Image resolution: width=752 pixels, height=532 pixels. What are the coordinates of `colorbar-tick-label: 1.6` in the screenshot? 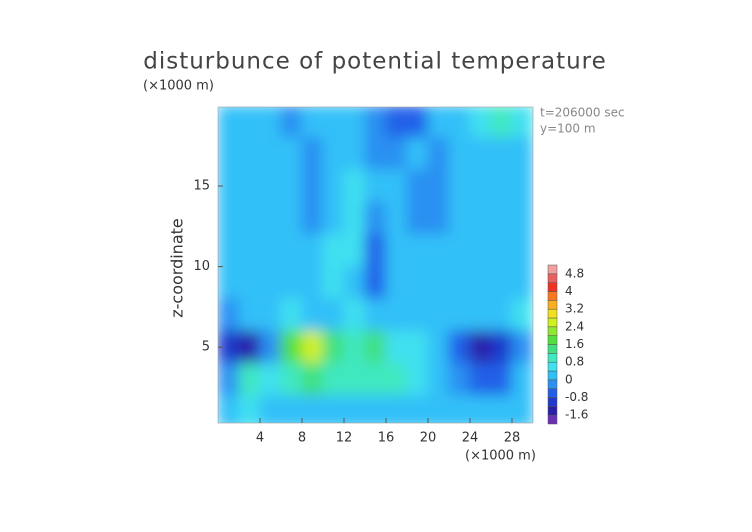 It's located at (574, 344).